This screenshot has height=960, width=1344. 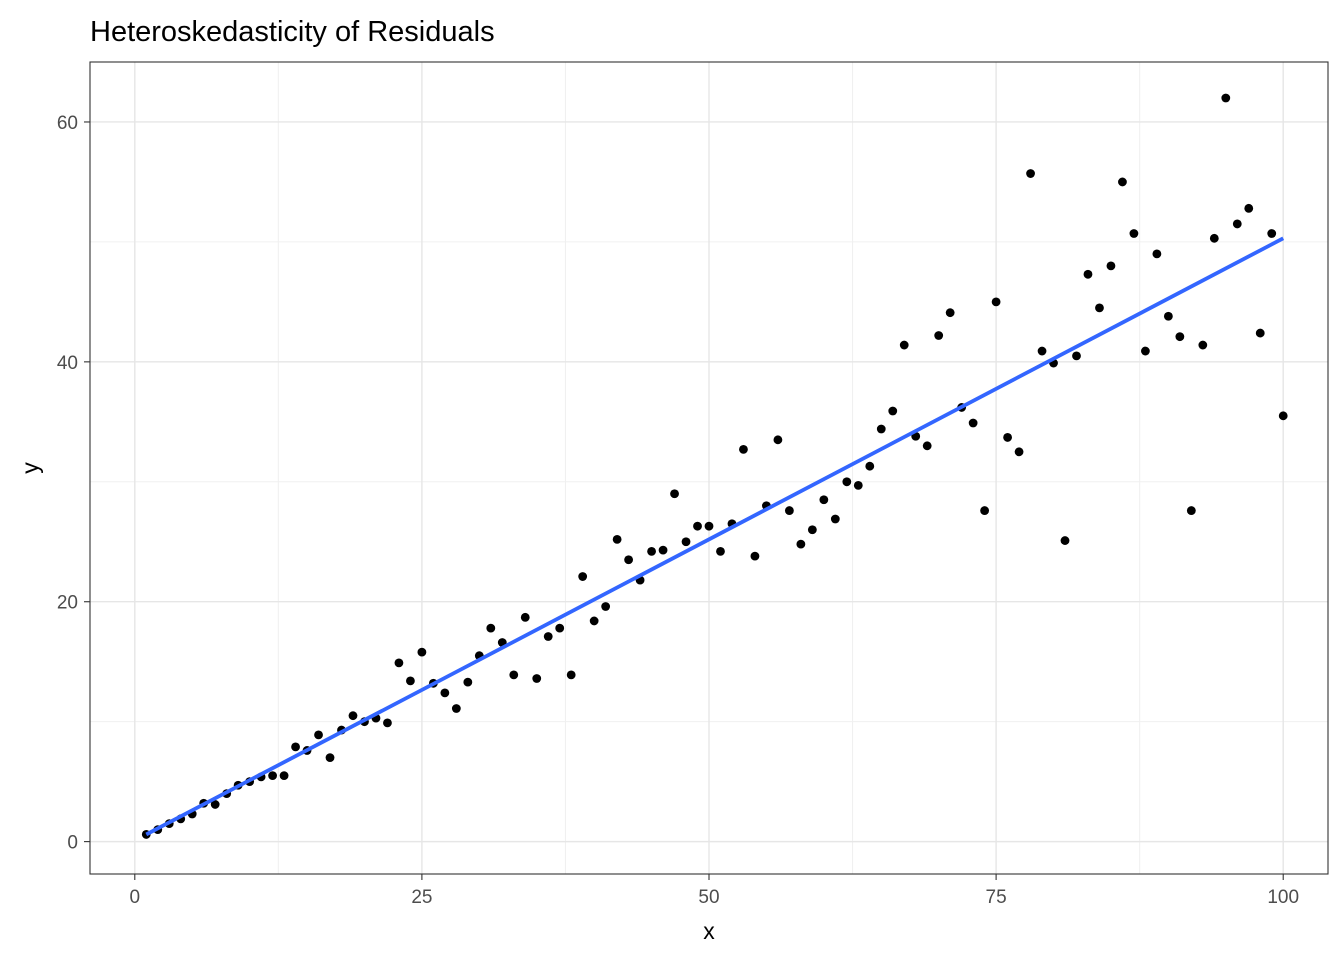 What do you see at coordinates (67, 363) in the screenshot?
I see `y-tick-label: 40` at bounding box center [67, 363].